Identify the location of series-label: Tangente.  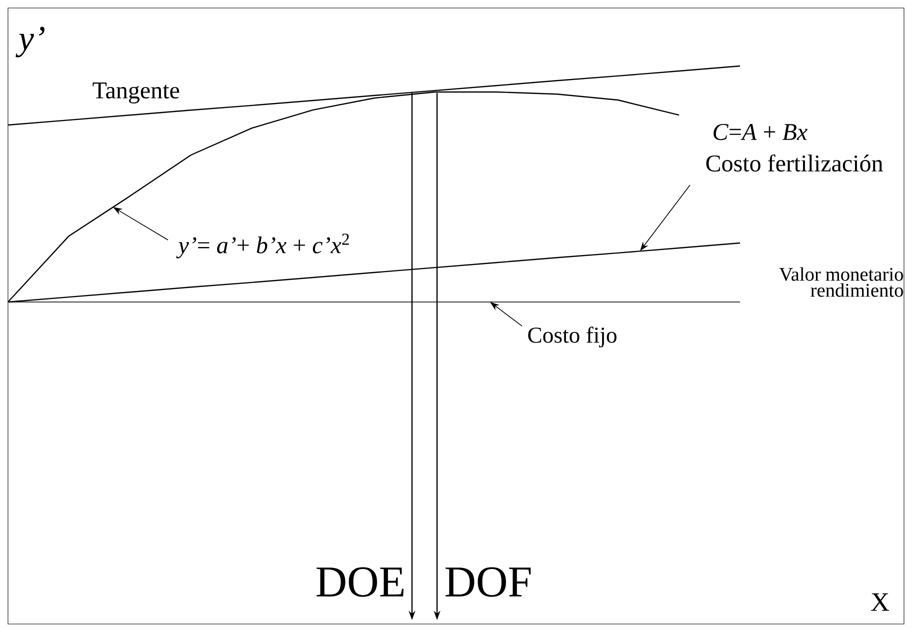
(136, 93).